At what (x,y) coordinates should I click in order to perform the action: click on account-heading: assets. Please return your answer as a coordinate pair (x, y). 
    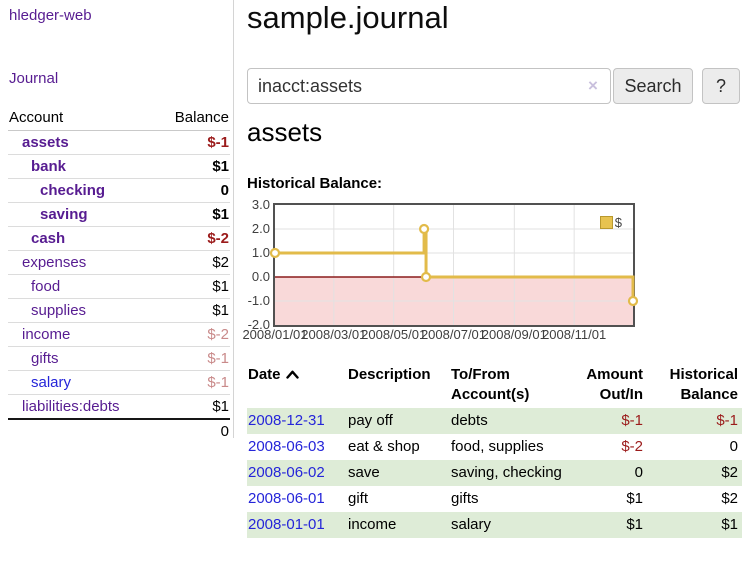
    Looking at the image, I should click on (285, 132).